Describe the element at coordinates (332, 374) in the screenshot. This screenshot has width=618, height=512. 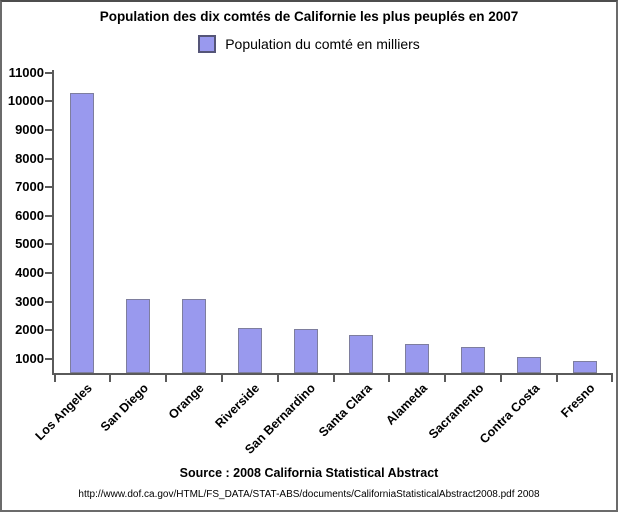
I see `x-axis-line` at that location.